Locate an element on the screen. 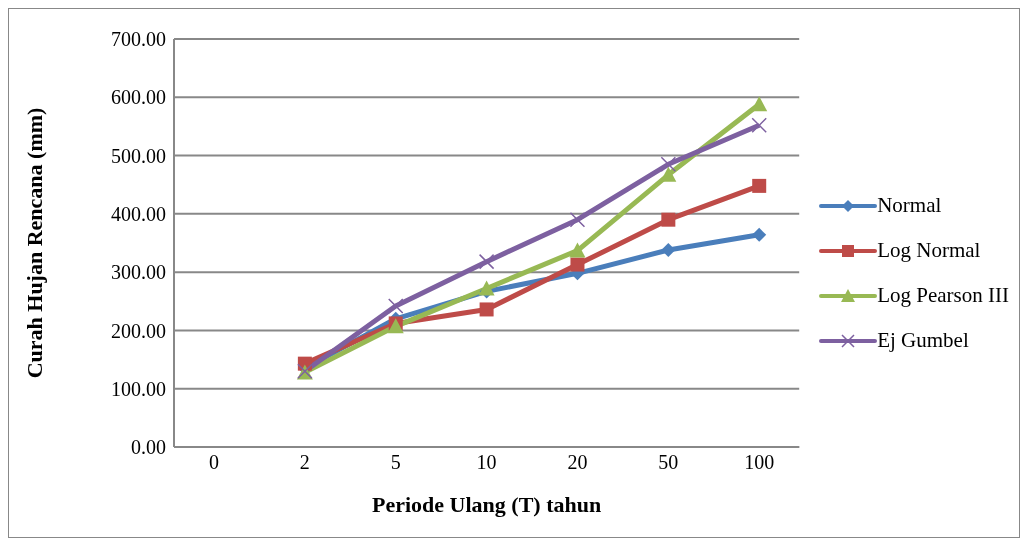 The width and height of the screenshot is (1030, 540). y-tick-label: 500.00 is located at coordinates (138, 155).